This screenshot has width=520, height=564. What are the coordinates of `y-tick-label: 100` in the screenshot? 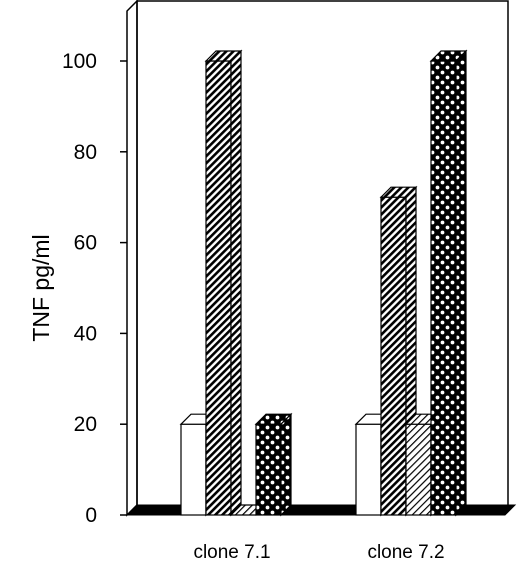 It's located at (79, 61).